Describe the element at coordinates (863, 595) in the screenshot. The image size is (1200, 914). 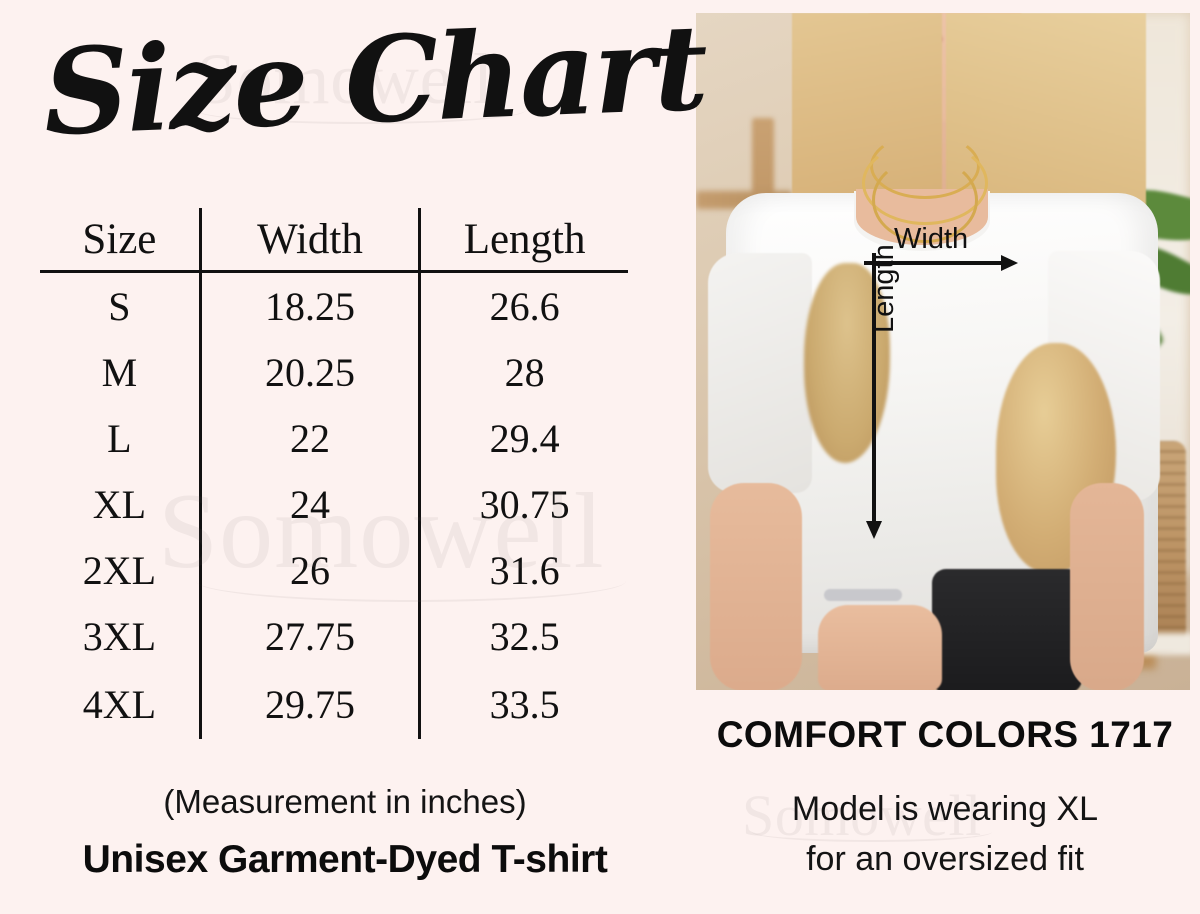
I see `photo-model-bracelet` at that location.